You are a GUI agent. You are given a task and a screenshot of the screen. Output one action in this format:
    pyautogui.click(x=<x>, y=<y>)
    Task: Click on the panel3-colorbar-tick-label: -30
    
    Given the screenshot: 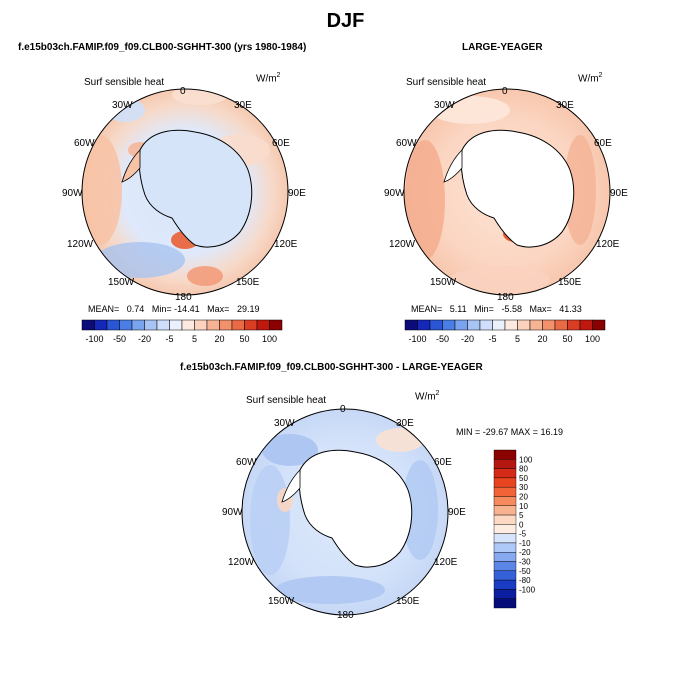 What is the action you would take?
    pyautogui.click(x=525, y=562)
    